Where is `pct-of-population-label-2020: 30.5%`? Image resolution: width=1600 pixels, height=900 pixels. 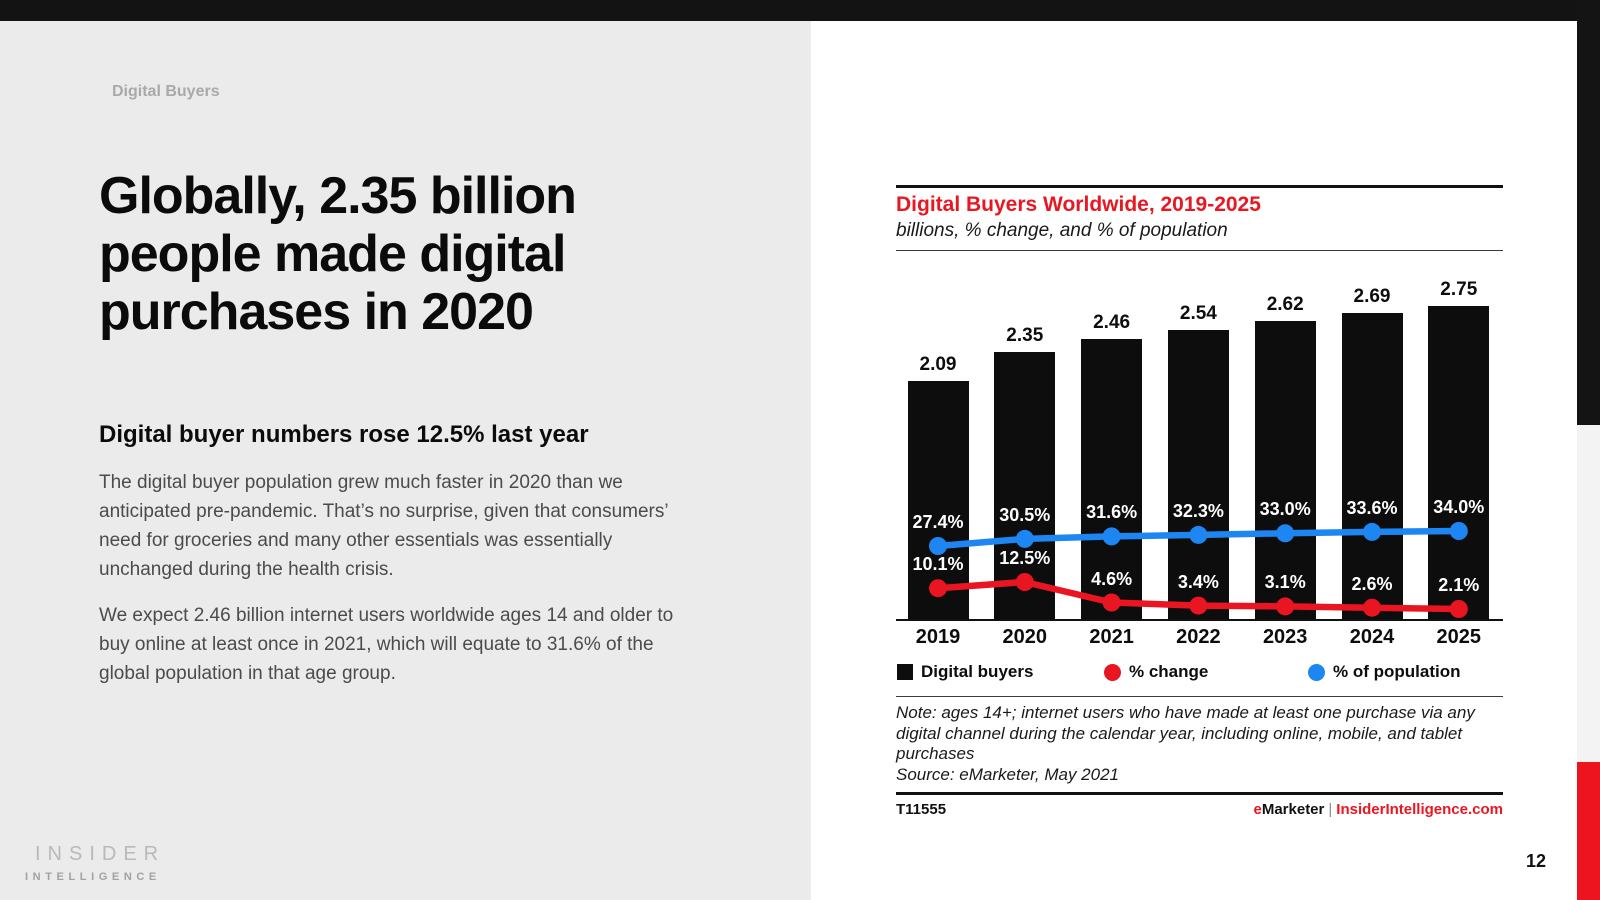 pct-of-population-label-2020: 30.5% is located at coordinates (1025, 514).